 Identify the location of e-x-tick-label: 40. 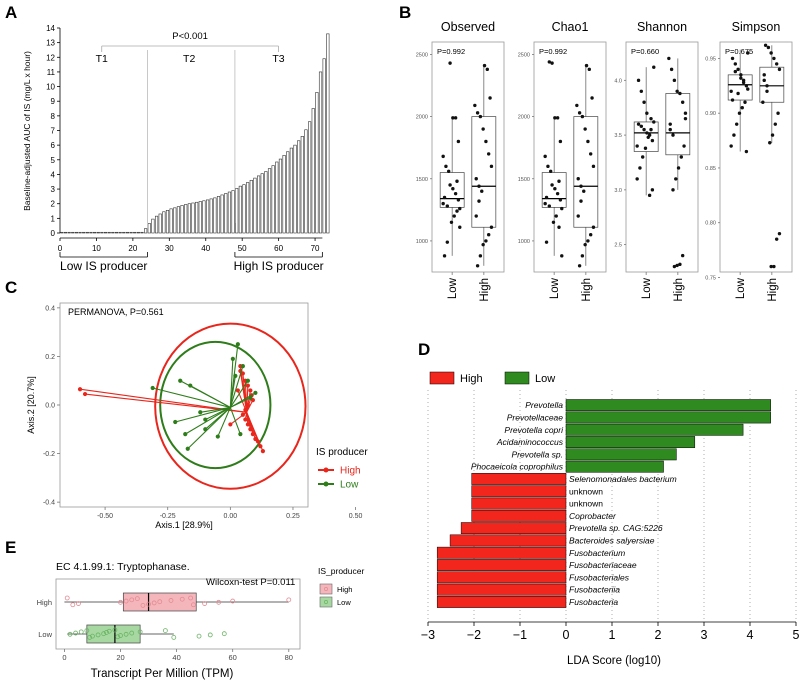
(176, 657).